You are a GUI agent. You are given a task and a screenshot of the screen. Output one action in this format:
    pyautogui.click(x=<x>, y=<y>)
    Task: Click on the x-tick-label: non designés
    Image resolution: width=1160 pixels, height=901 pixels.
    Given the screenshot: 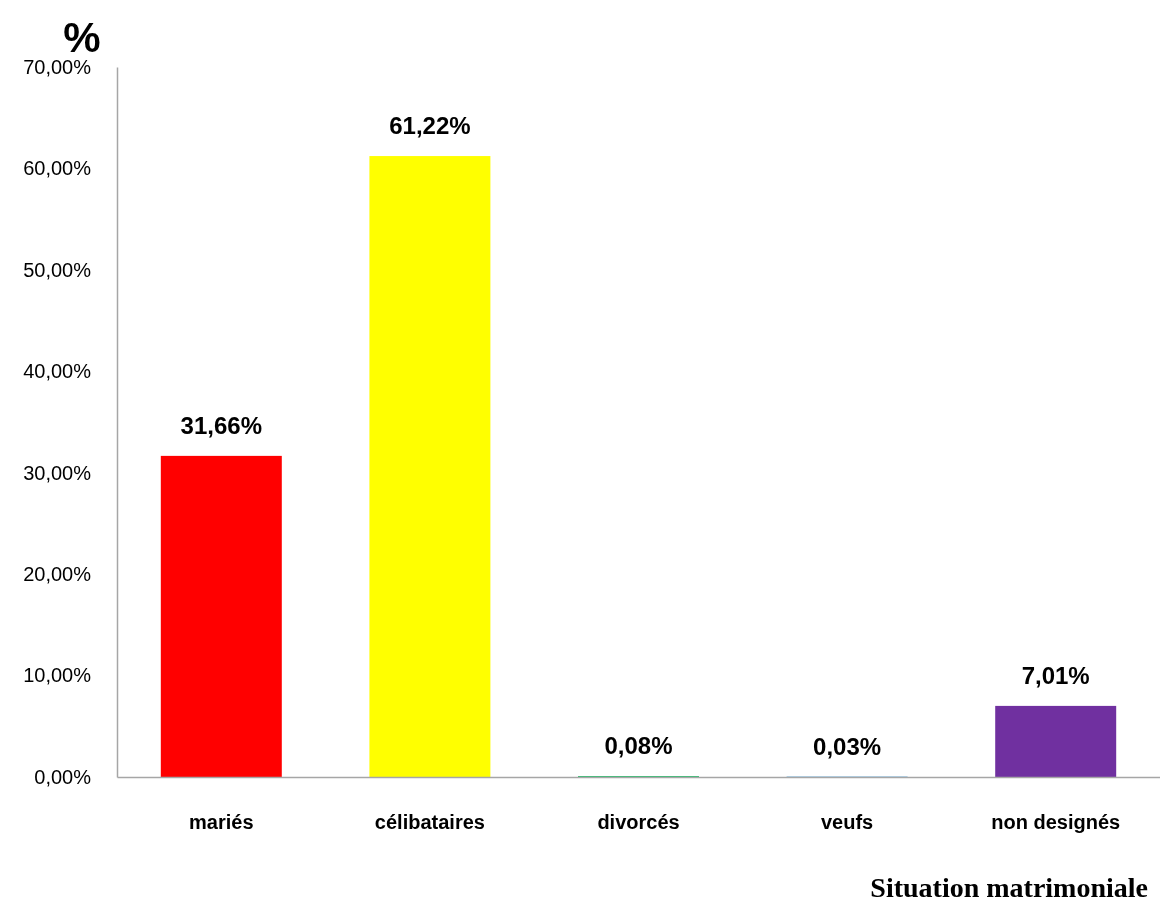 What is the action you would take?
    pyautogui.click(x=1056, y=822)
    